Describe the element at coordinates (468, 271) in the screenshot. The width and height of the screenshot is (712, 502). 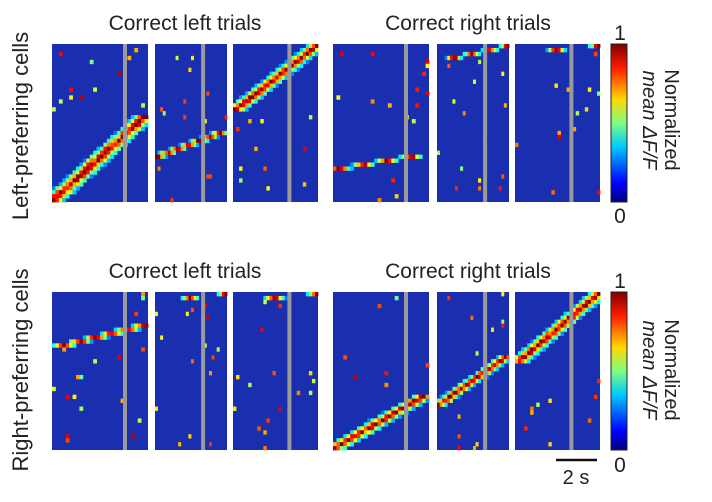
I see `group-title-r2-right: Correct right trials` at that location.